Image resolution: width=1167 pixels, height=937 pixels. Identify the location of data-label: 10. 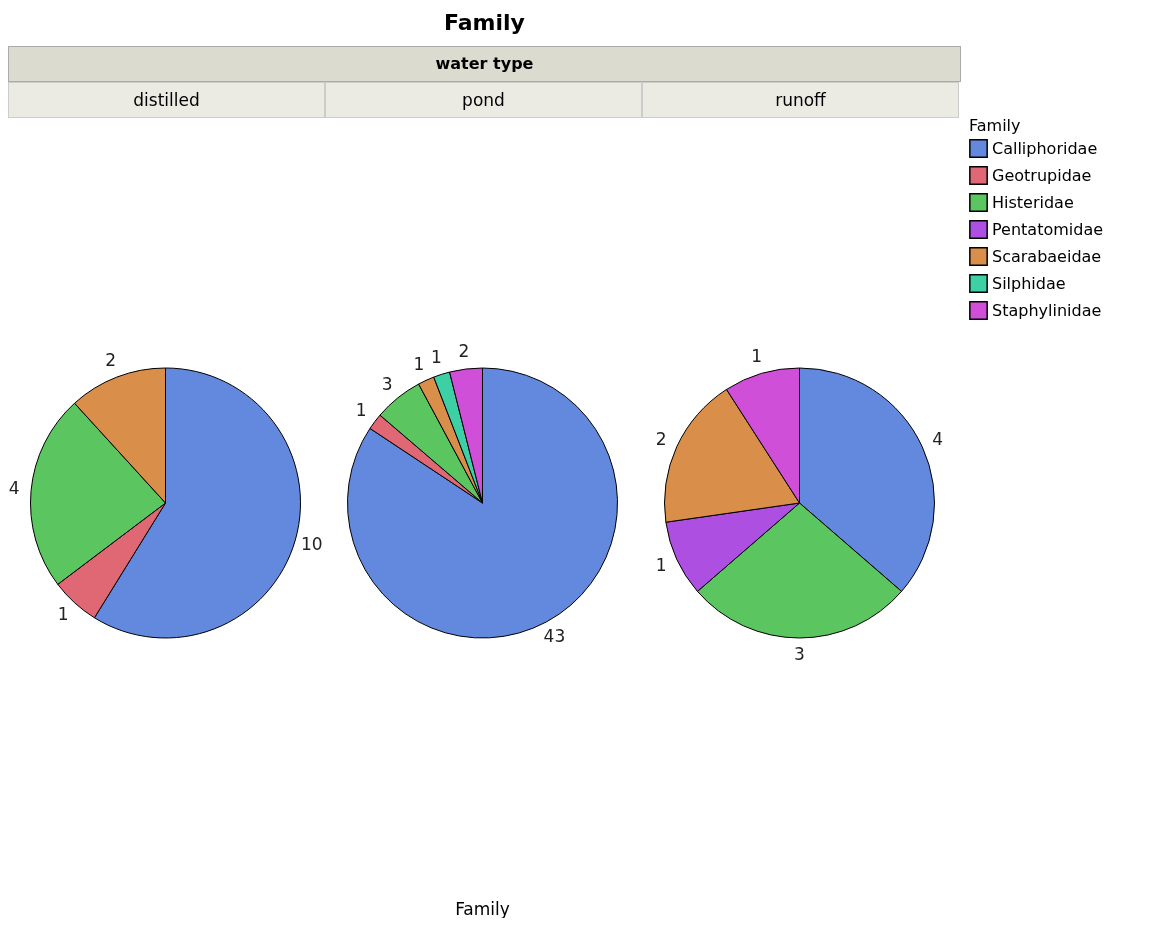
(311, 543).